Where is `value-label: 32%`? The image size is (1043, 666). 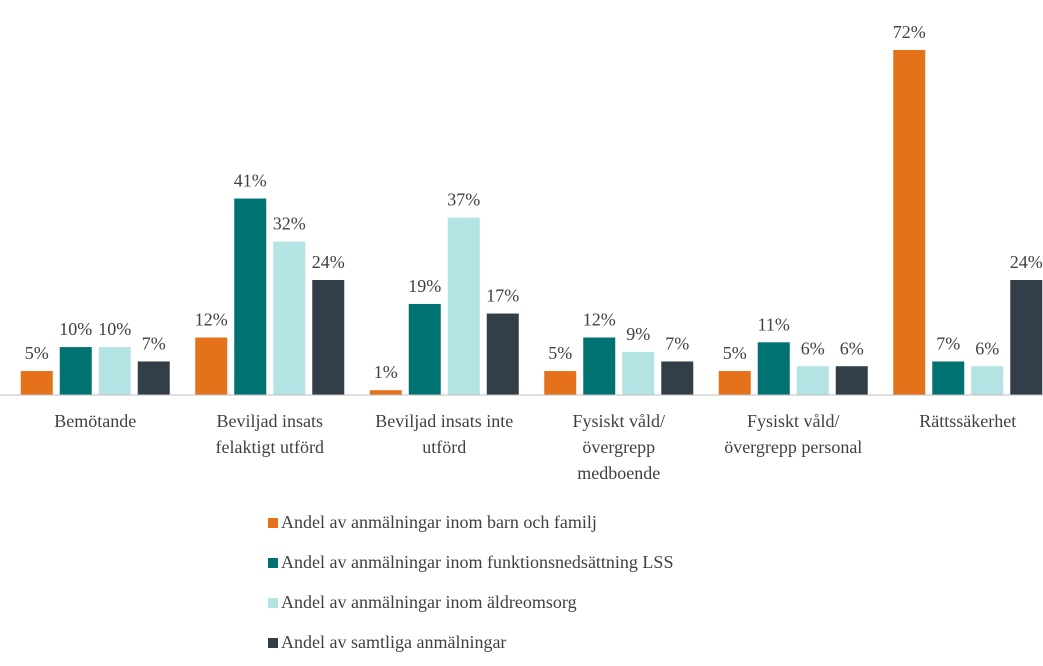
value-label: 32% is located at coordinates (289, 224).